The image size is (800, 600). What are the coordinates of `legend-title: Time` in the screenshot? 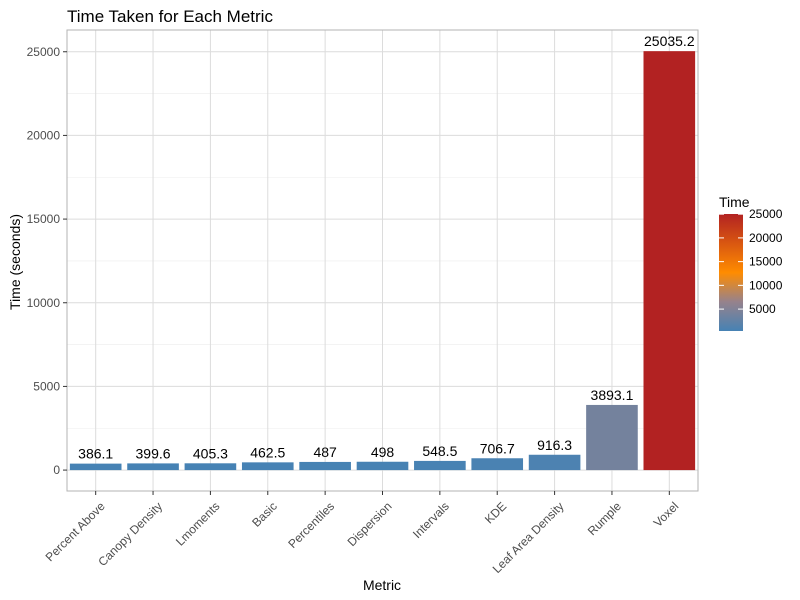 It's located at (734, 202).